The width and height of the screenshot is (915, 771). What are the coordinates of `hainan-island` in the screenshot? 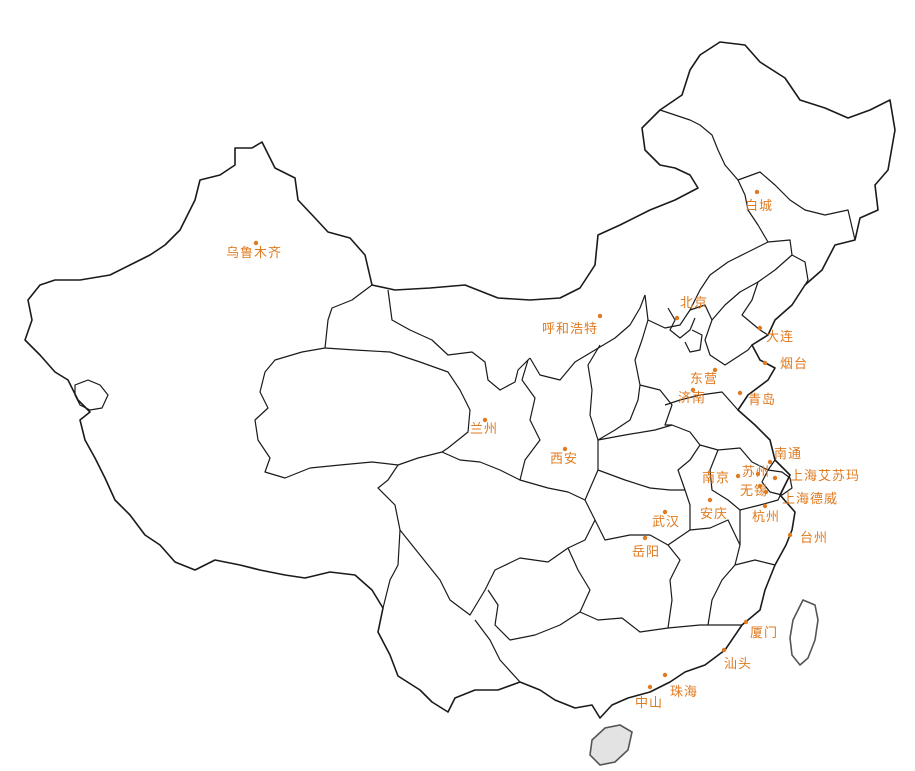 It's located at (611, 745).